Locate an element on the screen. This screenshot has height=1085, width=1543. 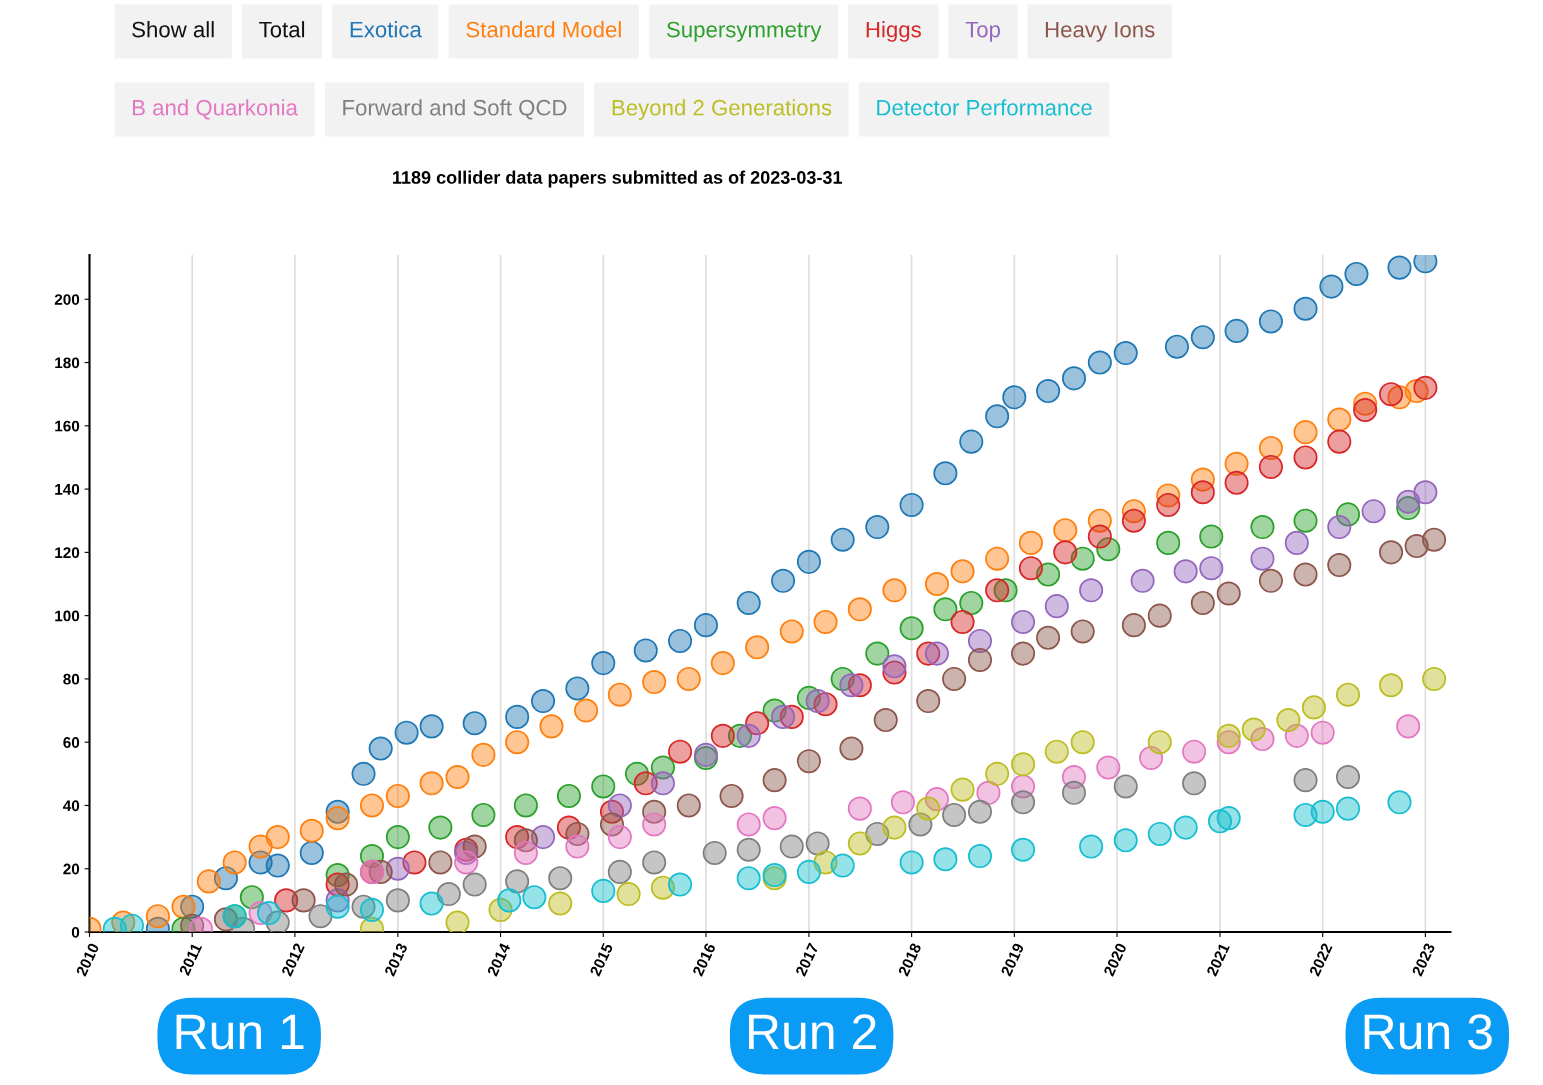
y-tick-label: 60 is located at coordinates (71, 742).